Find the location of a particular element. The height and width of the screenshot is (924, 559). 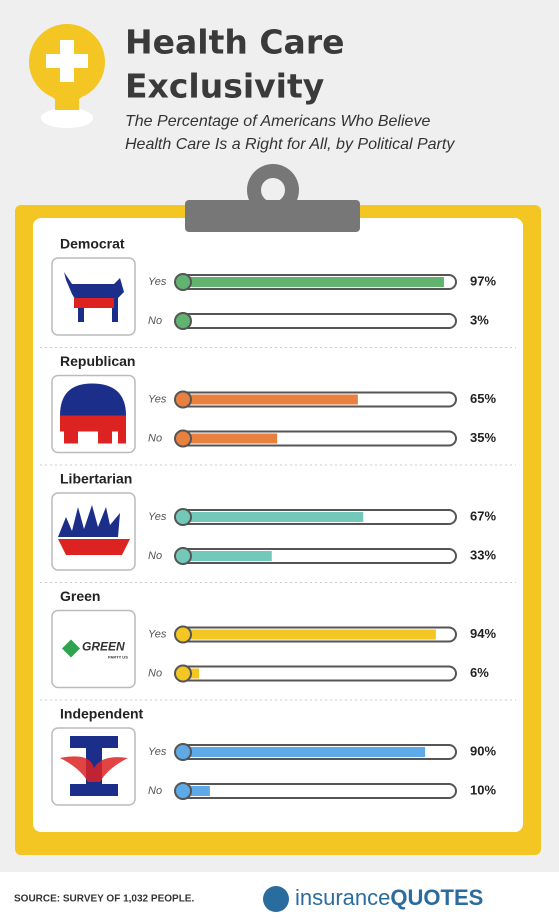

clip is located at coordinates (272, 198).